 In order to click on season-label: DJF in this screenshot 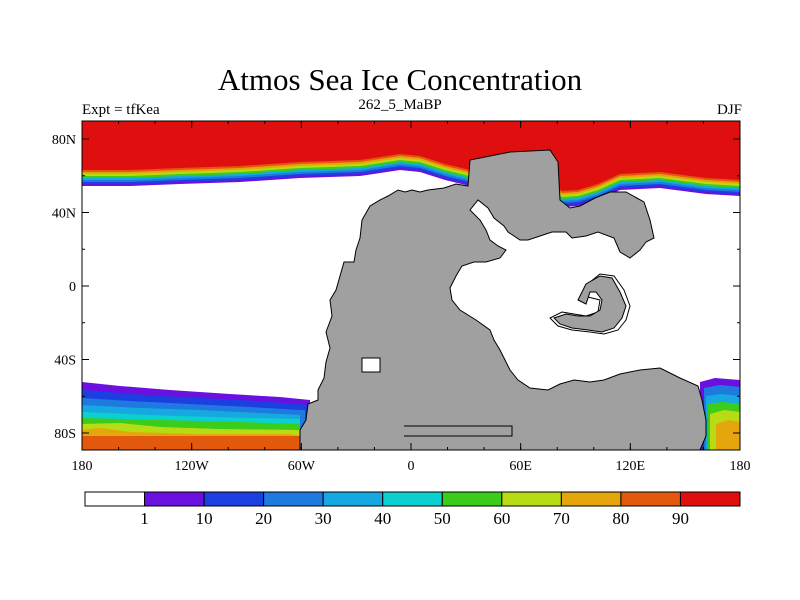, I will do `click(729, 110)`.